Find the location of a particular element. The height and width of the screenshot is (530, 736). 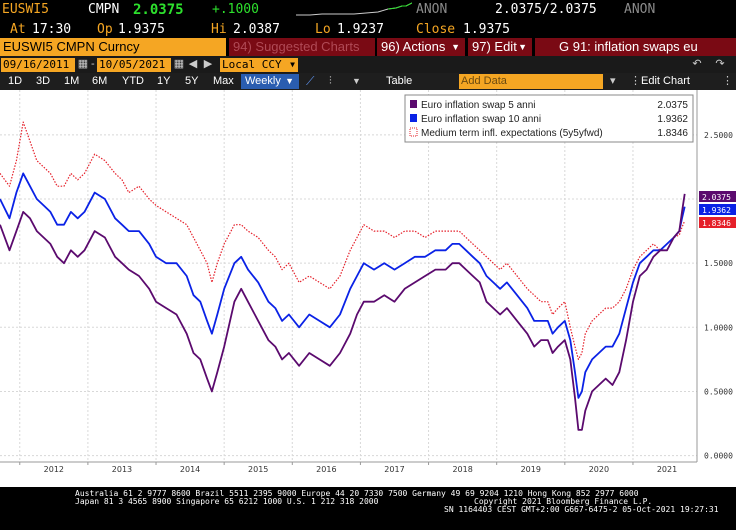

account-code: ANON is located at coordinates (432, 9).